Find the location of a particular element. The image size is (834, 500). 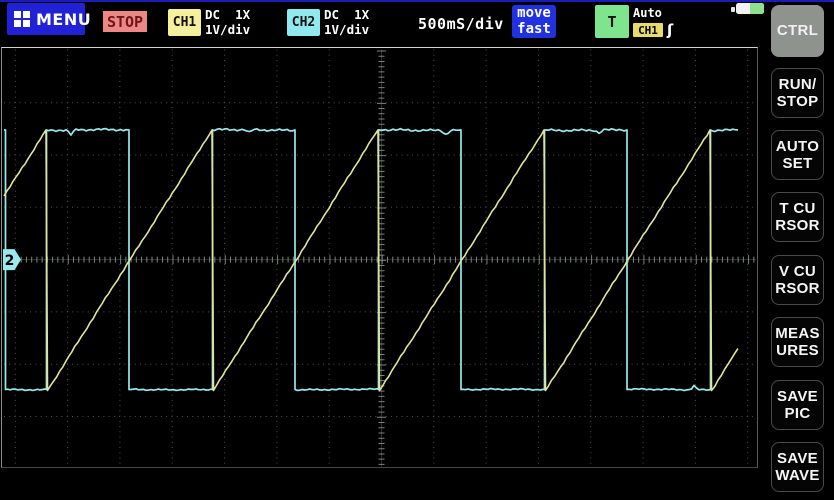

button-label: SET is located at coordinates (797, 163).